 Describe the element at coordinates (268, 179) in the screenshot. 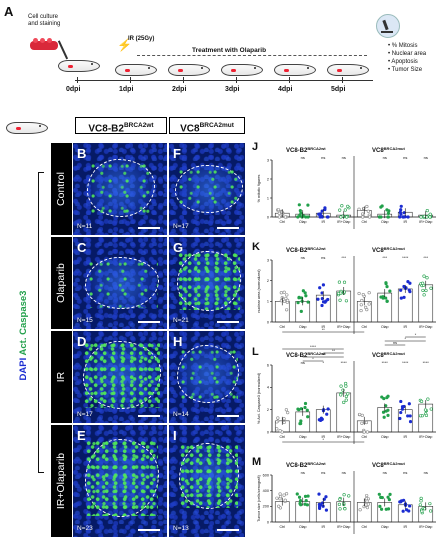

I see `chart-y-tick-label: 2` at that location.